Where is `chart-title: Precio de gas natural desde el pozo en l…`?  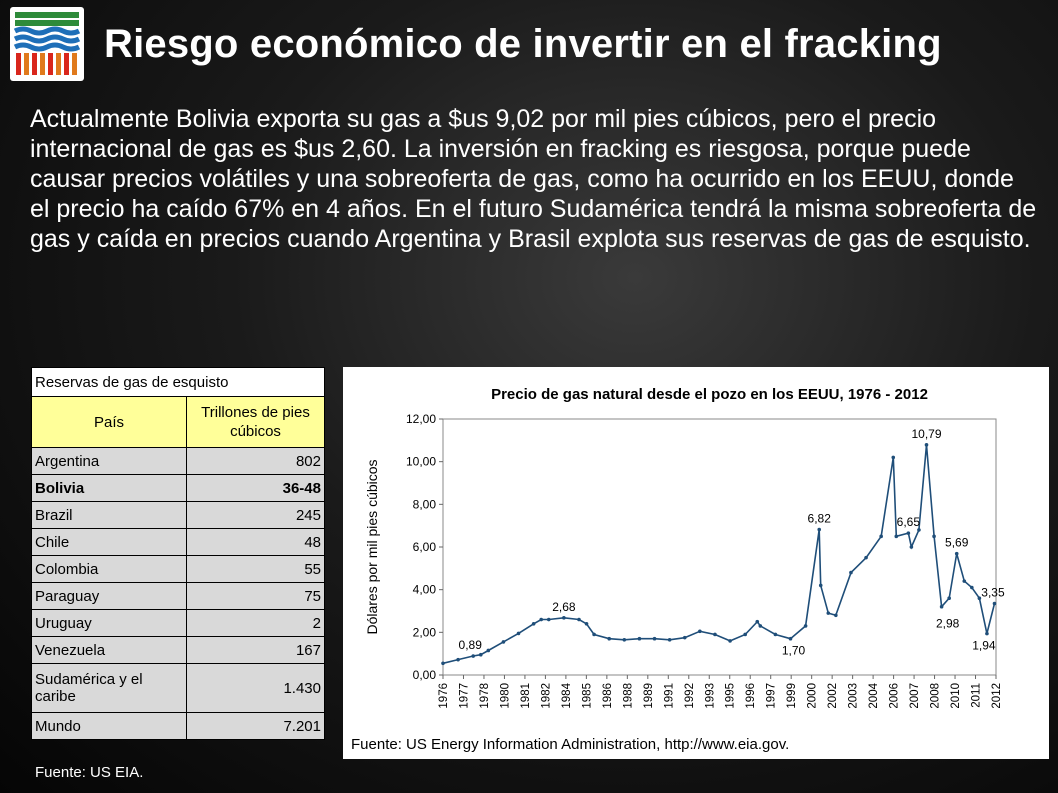 chart-title: Precio de gas natural desde el pozo en l… is located at coordinates (709, 394).